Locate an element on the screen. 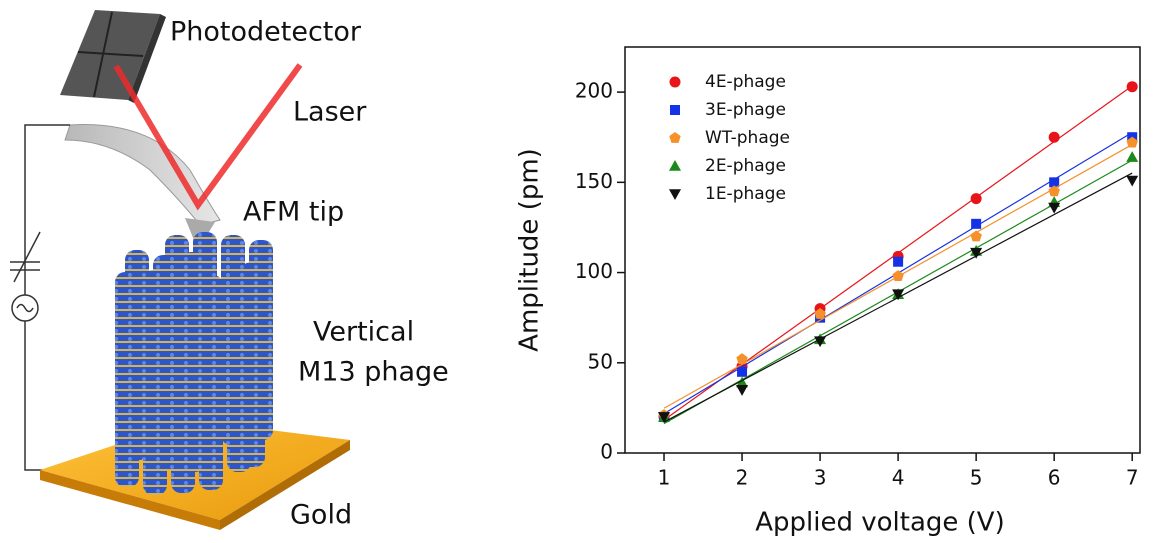 This screenshot has height=543, width=1159. y-axis-title: Amplitude (pm) is located at coordinates (530, 250).